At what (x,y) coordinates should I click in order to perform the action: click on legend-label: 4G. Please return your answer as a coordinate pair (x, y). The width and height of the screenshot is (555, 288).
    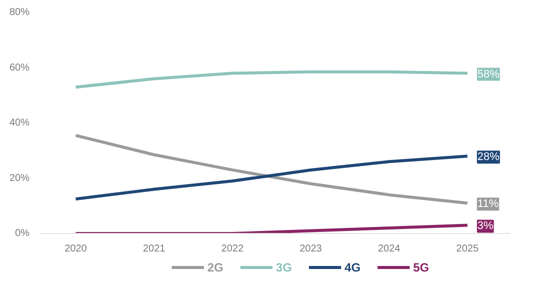
    Looking at the image, I should click on (352, 267).